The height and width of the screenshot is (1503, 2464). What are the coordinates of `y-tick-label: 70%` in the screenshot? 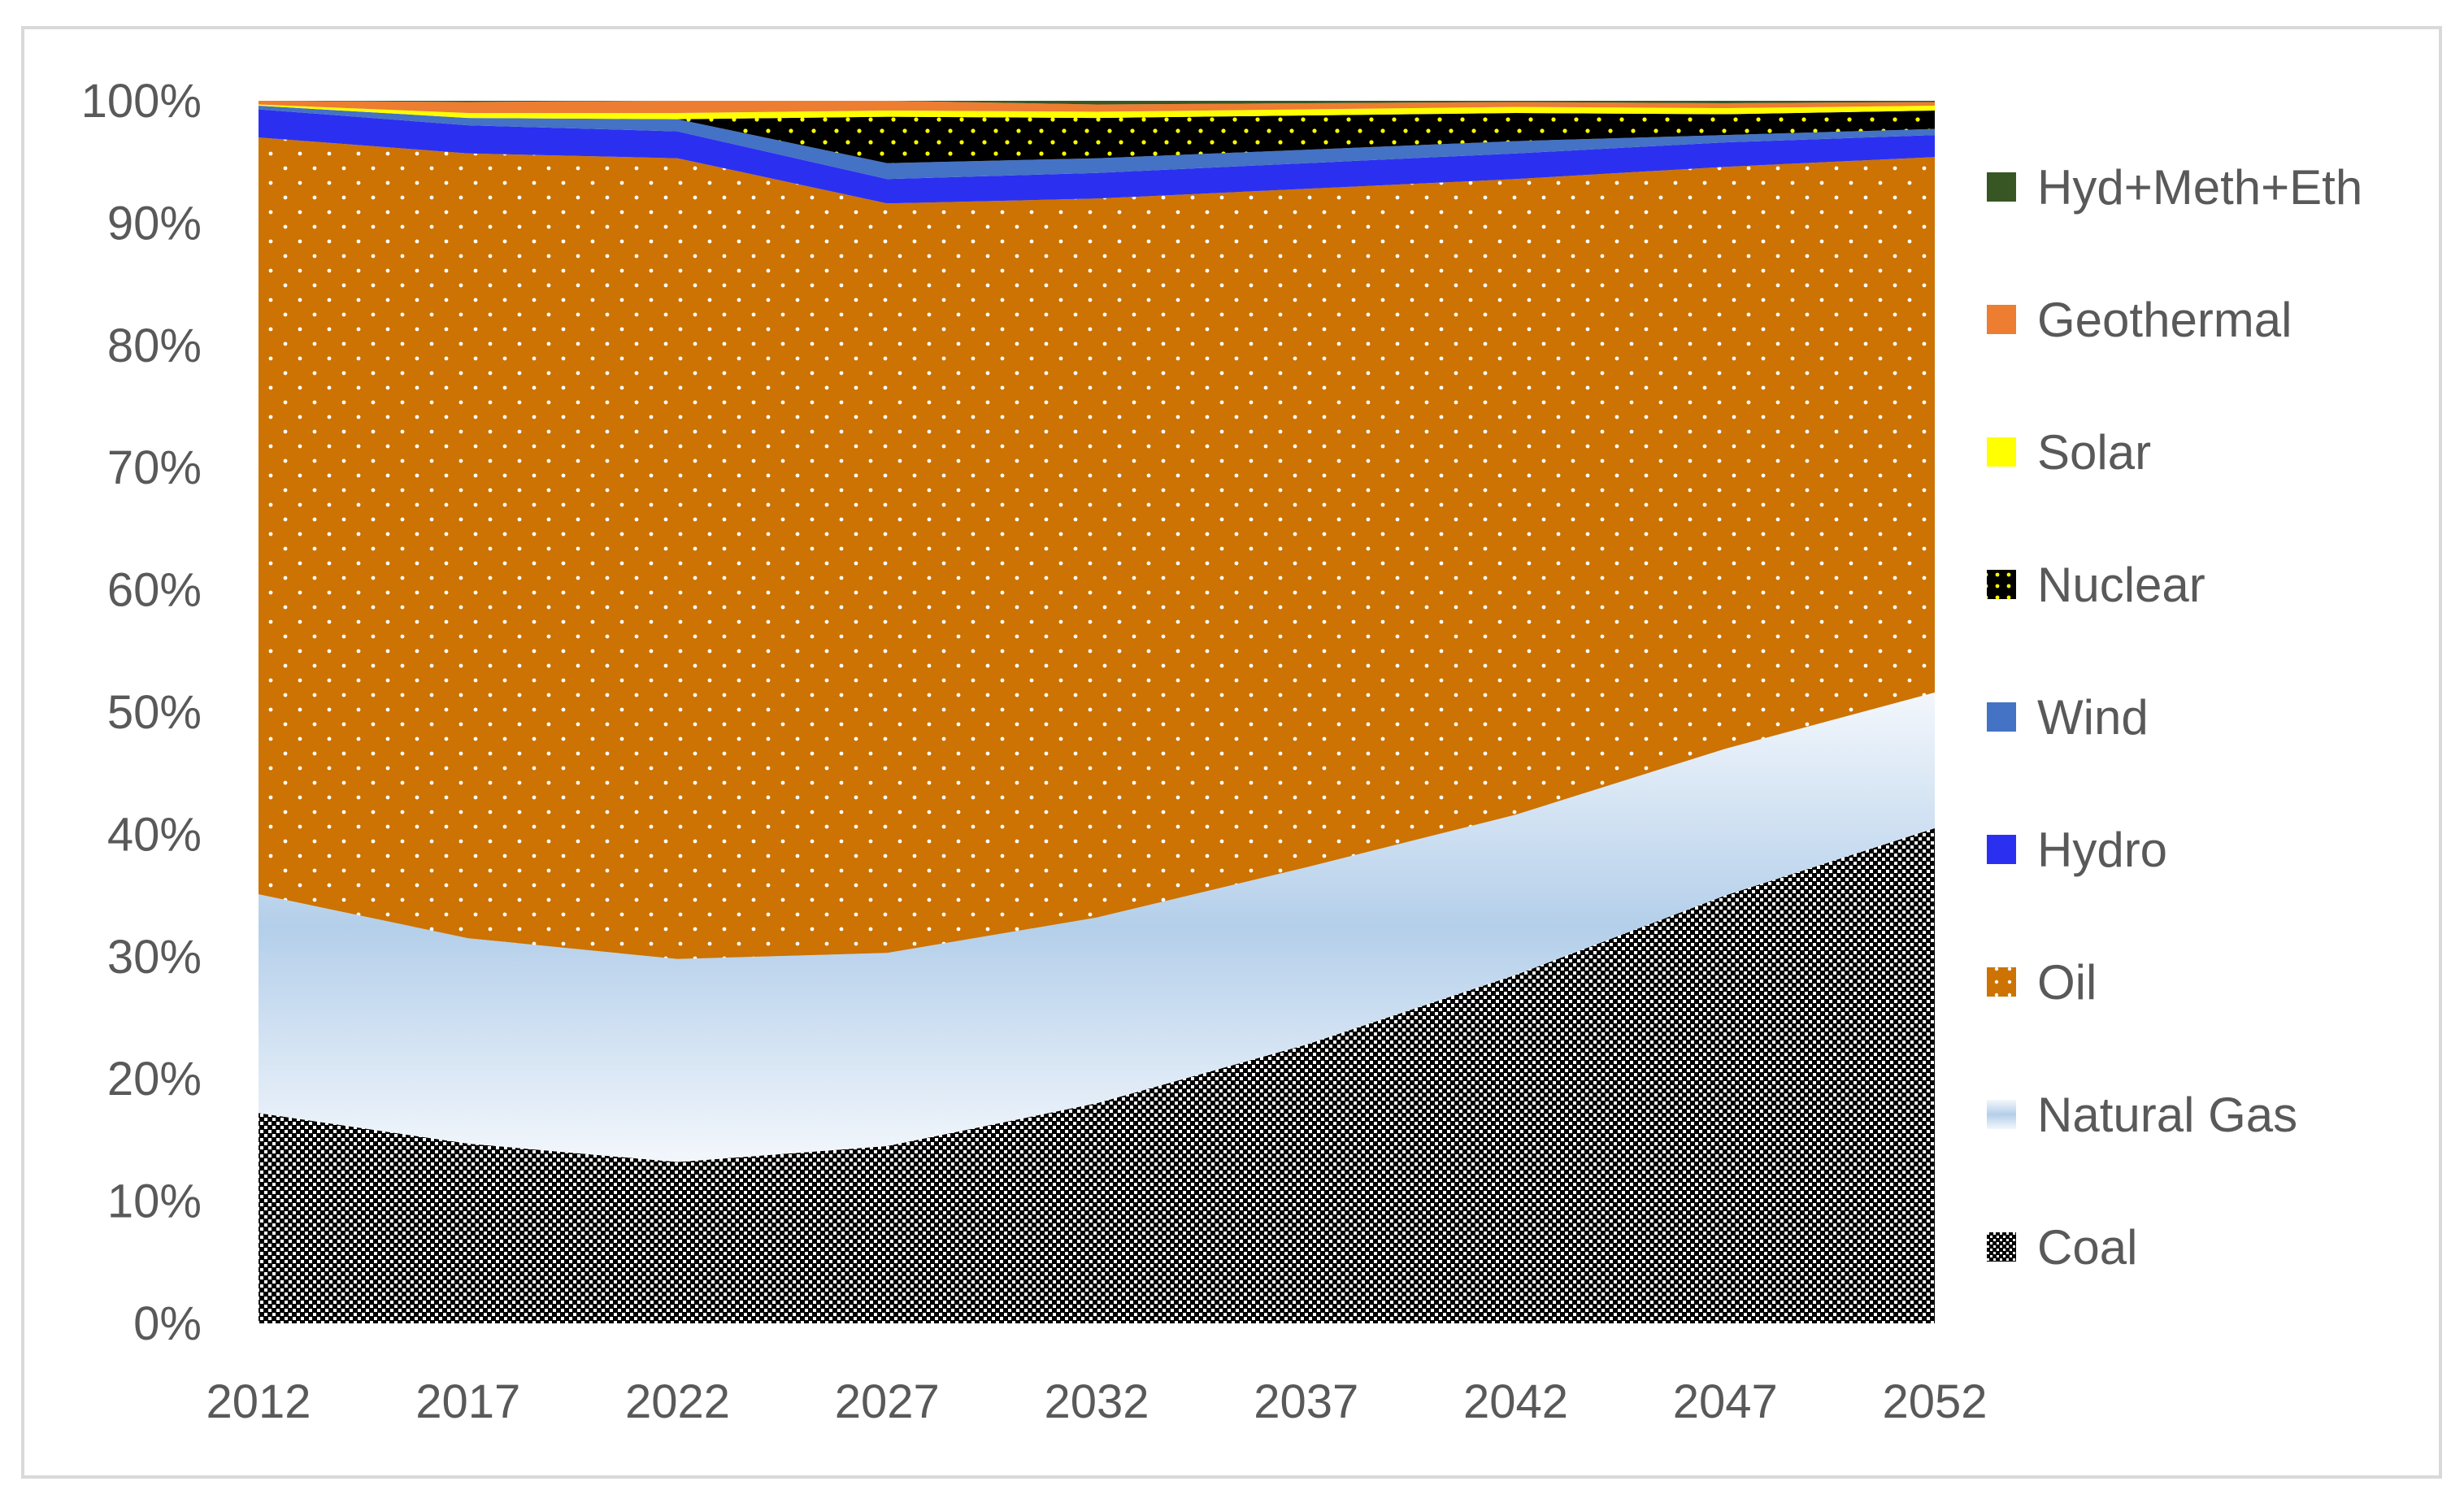 It's located at (154, 468).